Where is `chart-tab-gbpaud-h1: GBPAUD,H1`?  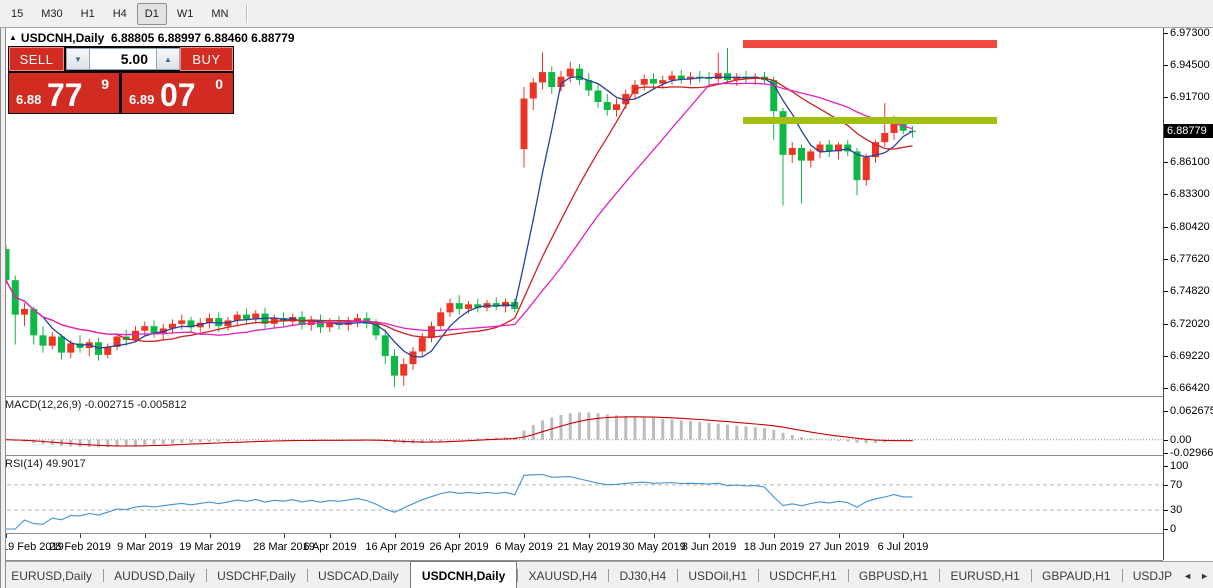
chart-tab-gbpaud-h1: GBPAUD,H1 is located at coordinates (1076, 575).